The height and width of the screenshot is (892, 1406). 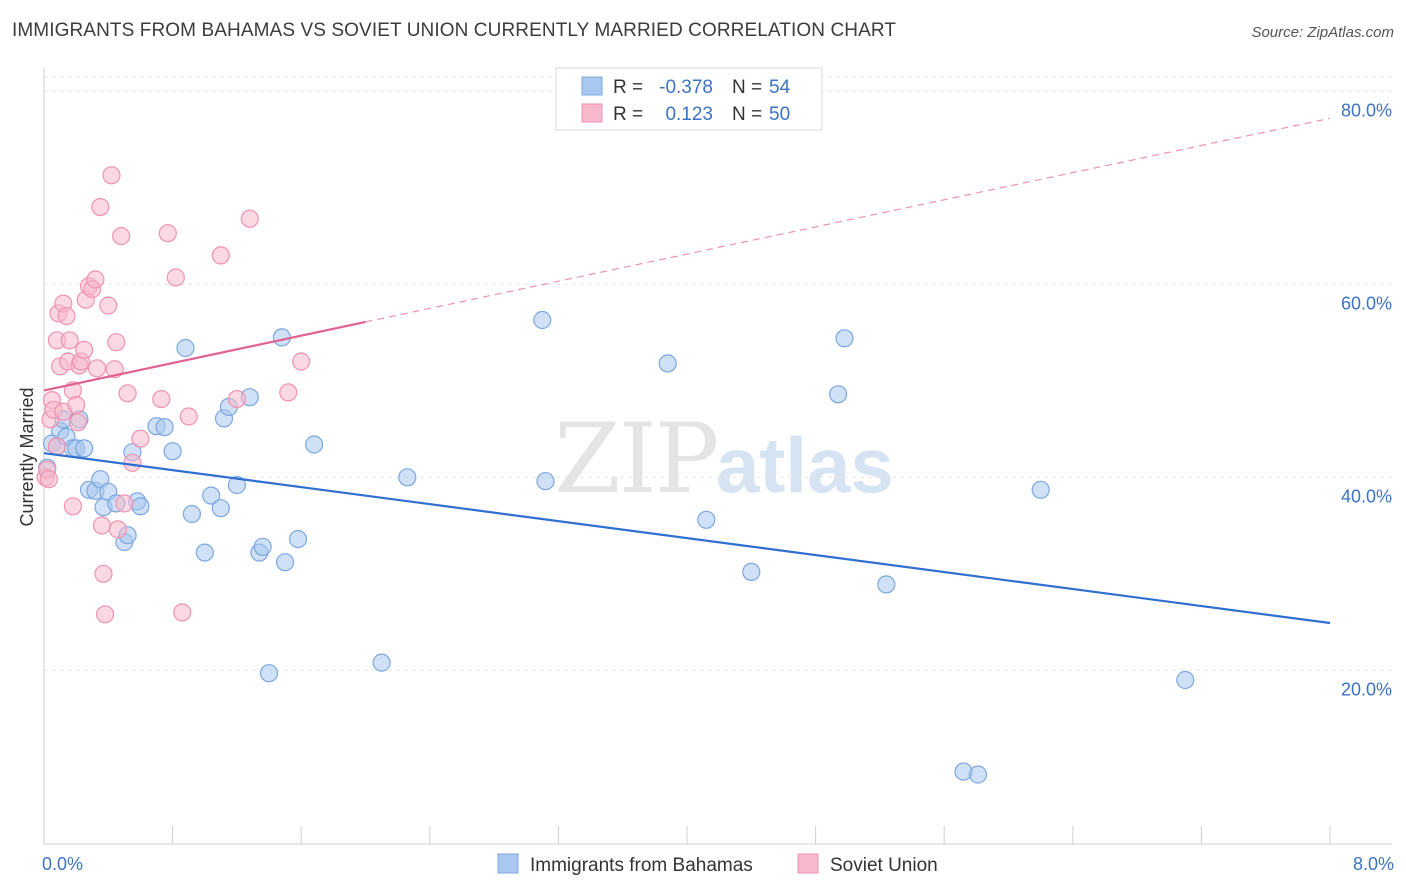 What do you see at coordinates (1366, 496) in the screenshot?
I see `y-tick-label-40: 40.0%` at bounding box center [1366, 496].